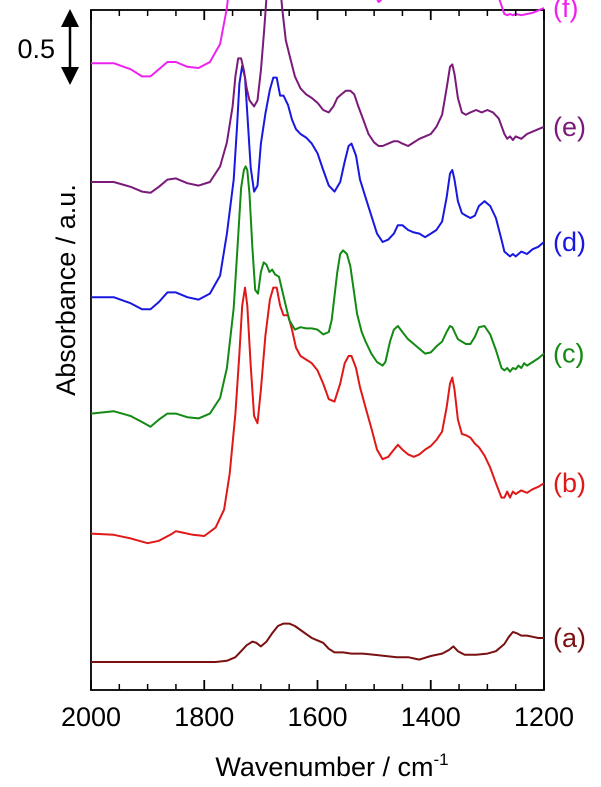 The height and width of the screenshot is (787, 601). I want to click on x-tick-label: 1200, so click(544, 717).